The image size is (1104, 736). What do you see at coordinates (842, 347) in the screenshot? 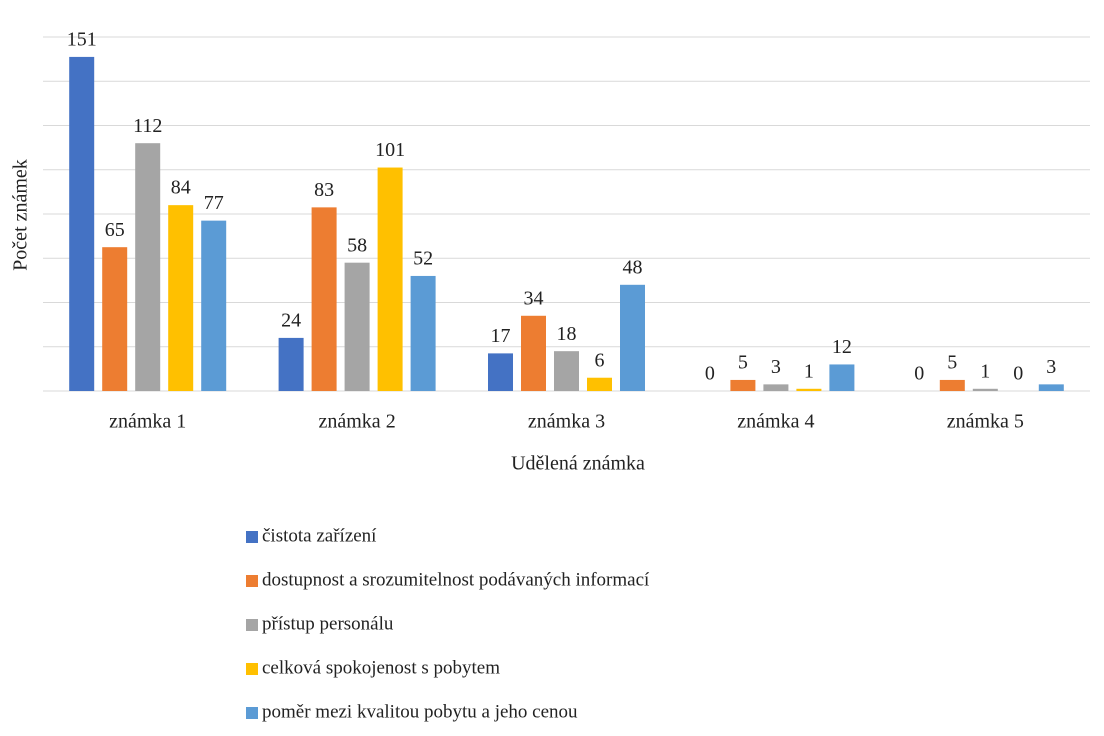
I see `data-label: 12` at bounding box center [842, 347].